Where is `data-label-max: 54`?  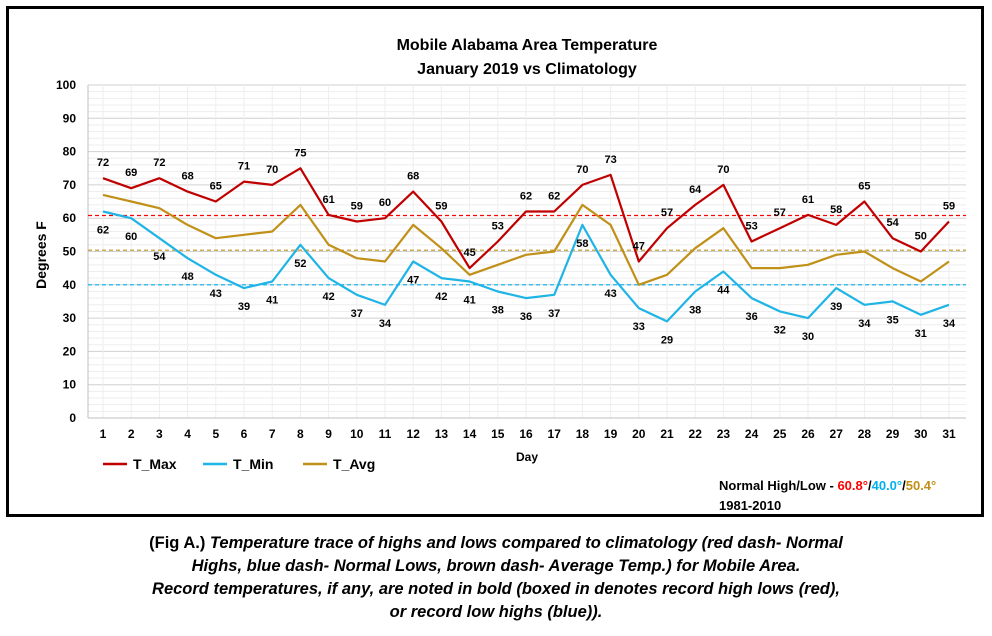
data-label-max: 54 is located at coordinates (892, 223).